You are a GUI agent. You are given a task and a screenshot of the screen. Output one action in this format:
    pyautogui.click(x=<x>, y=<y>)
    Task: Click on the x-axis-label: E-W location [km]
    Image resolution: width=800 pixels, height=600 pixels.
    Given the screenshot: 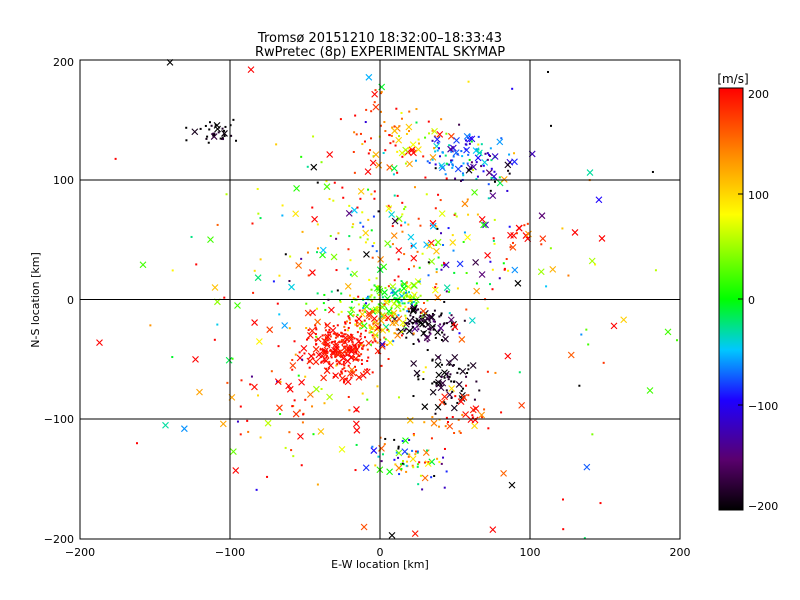 What is the action you would take?
    pyautogui.click(x=380, y=564)
    